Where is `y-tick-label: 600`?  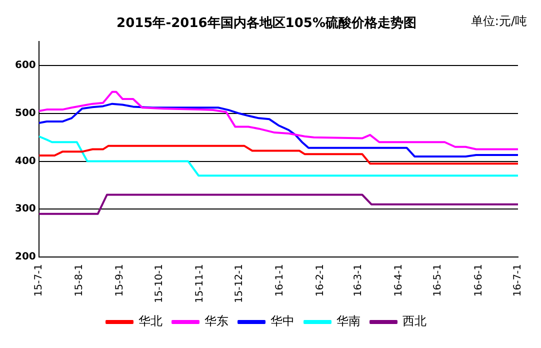
y-tick-label: 600 is located at coordinates (25, 66).